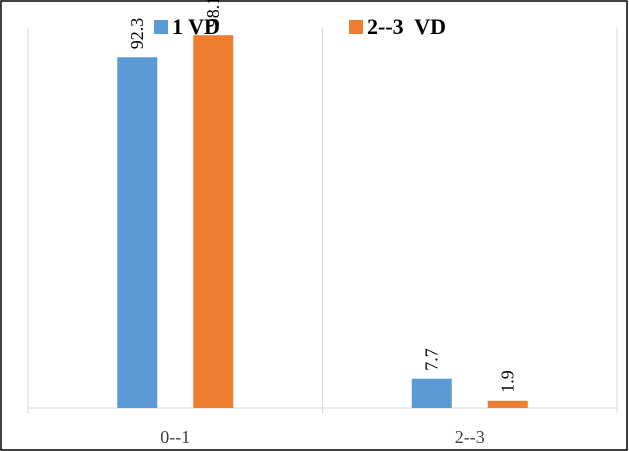  I want to click on data-label: 92.3, so click(137, 34).